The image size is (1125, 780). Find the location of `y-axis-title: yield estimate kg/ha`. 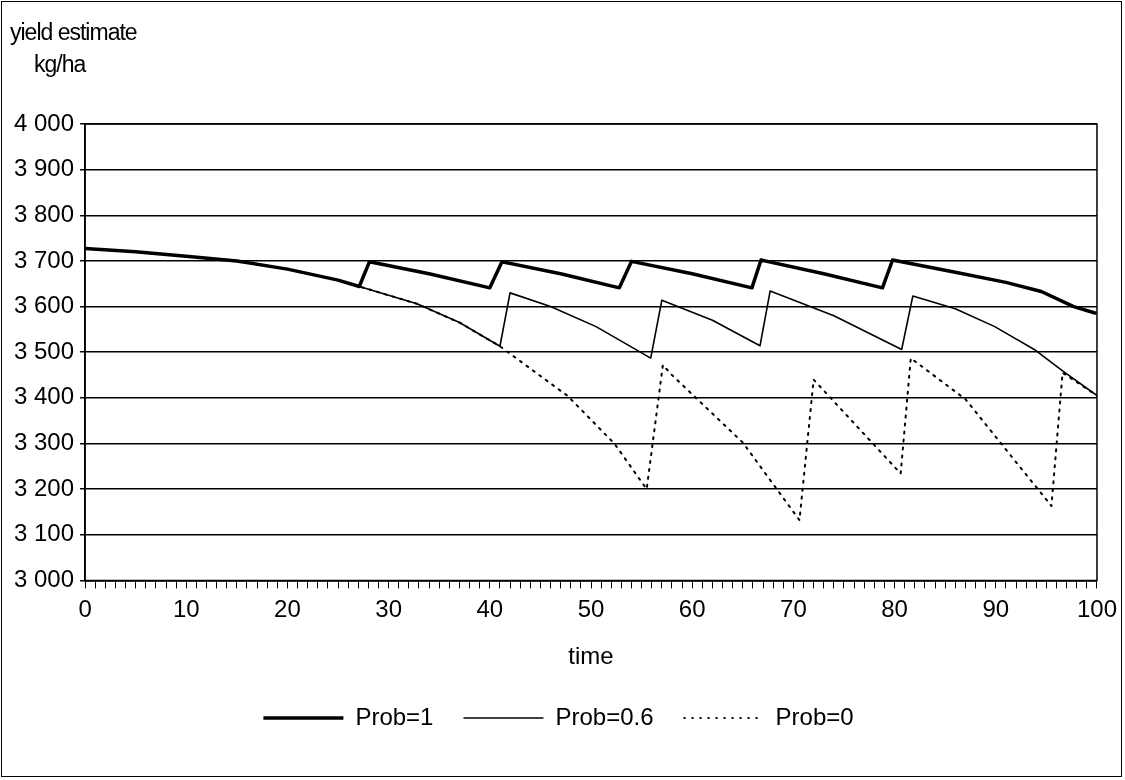

y-axis-title: yield estimate kg/ha is located at coordinates (74, 48).